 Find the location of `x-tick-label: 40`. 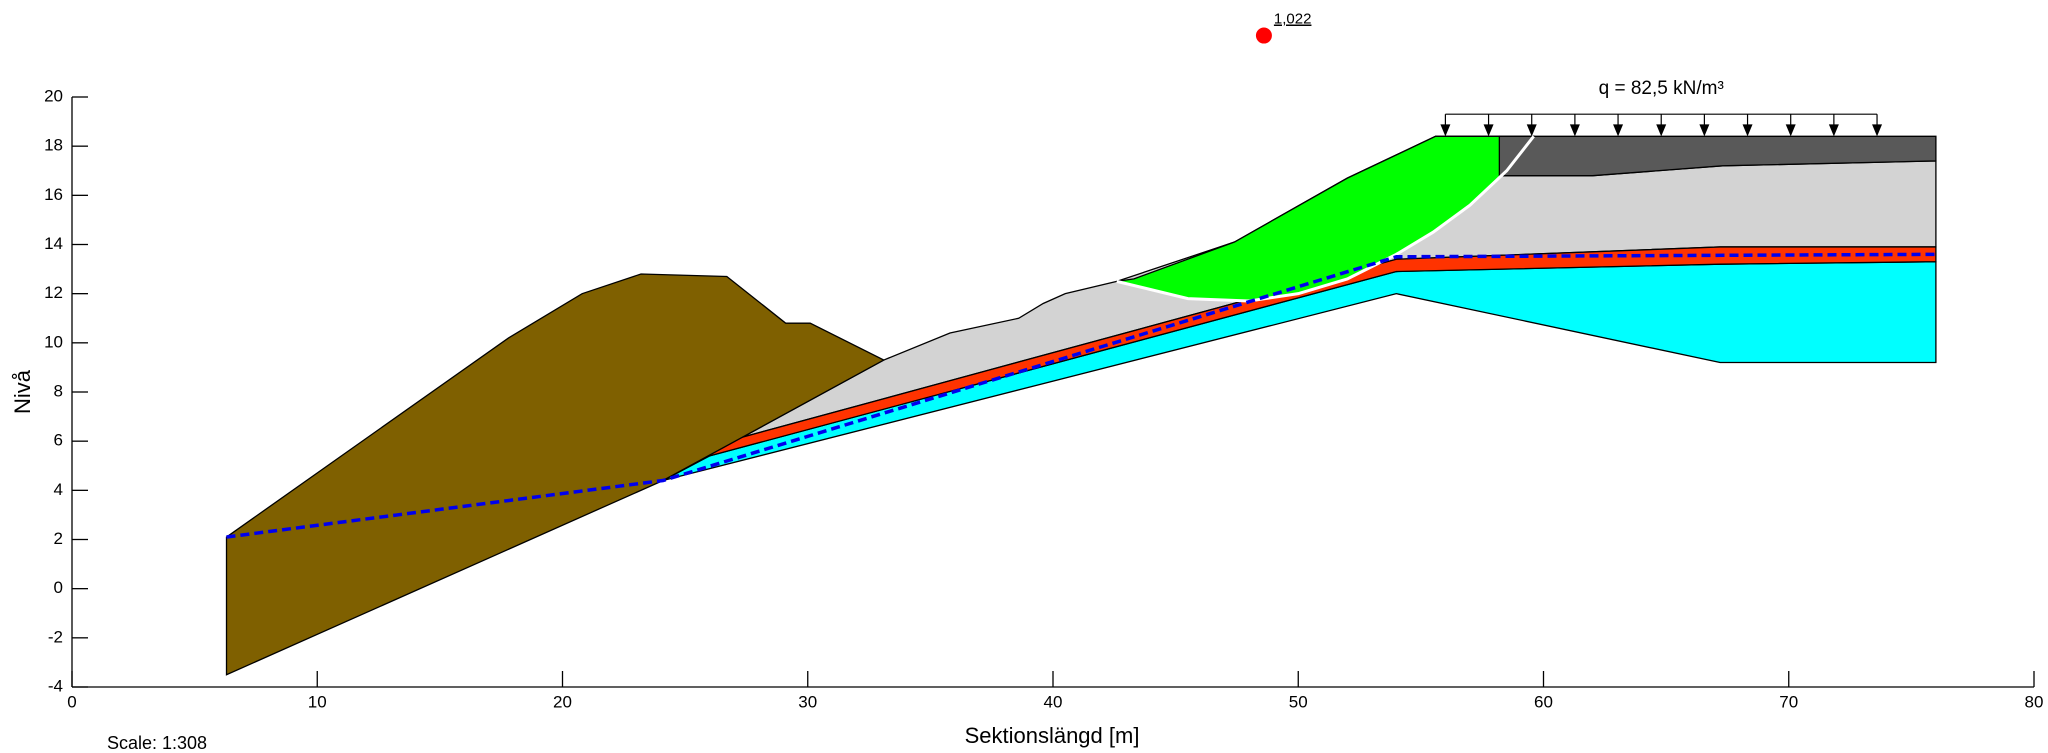

x-tick-label: 40 is located at coordinates (1053, 701).